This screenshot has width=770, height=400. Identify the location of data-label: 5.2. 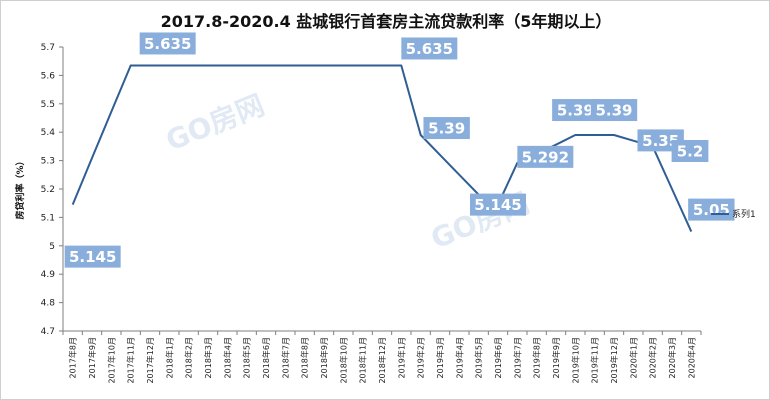
(690, 151).